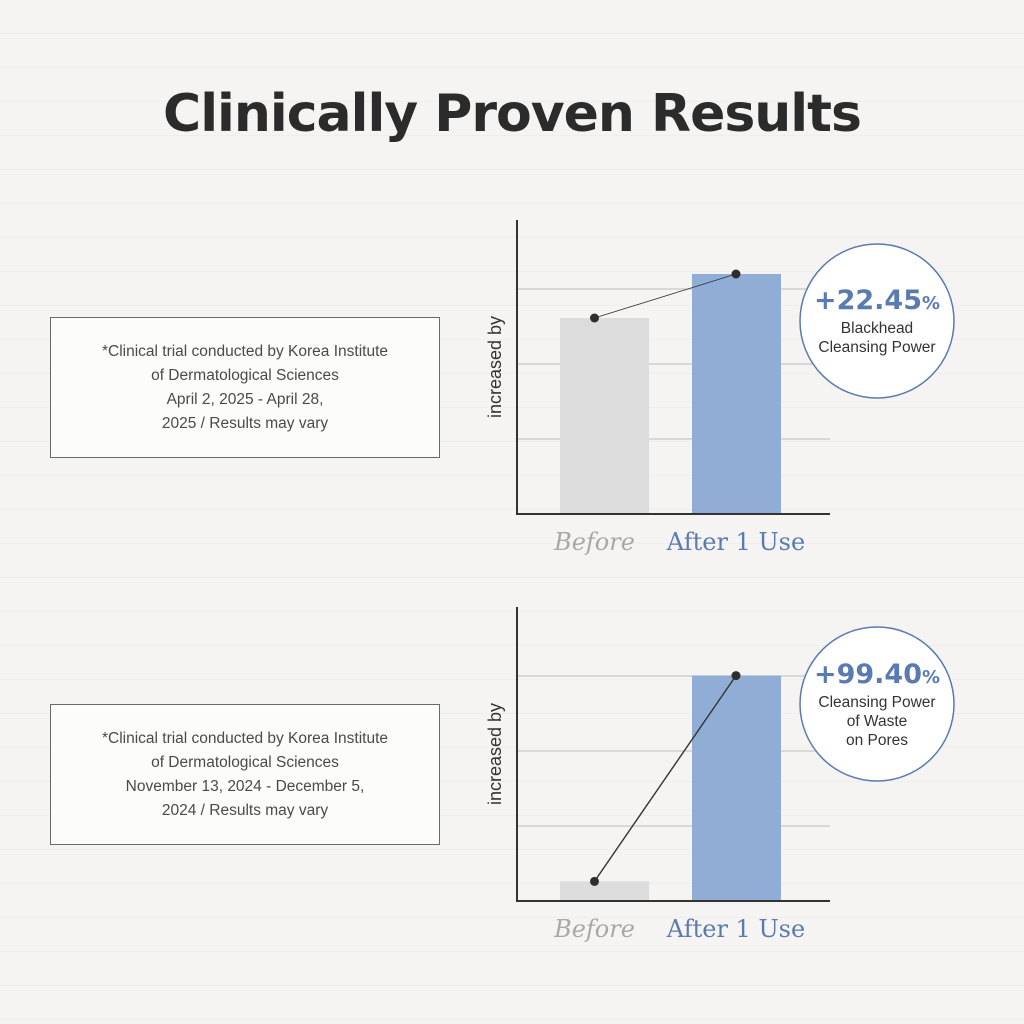 The image size is (1024, 1024). What do you see at coordinates (512, 114) in the screenshot?
I see `page-title: Clinically Proven Results` at bounding box center [512, 114].